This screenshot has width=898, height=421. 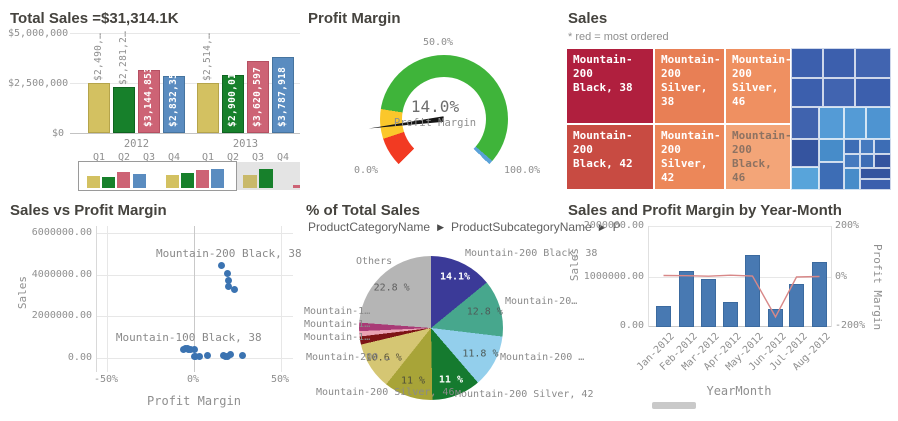 What do you see at coordinates (758, 157) in the screenshot?
I see `treemap-cell: Mountain-200 Black, 46` at bounding box center [758, 157].